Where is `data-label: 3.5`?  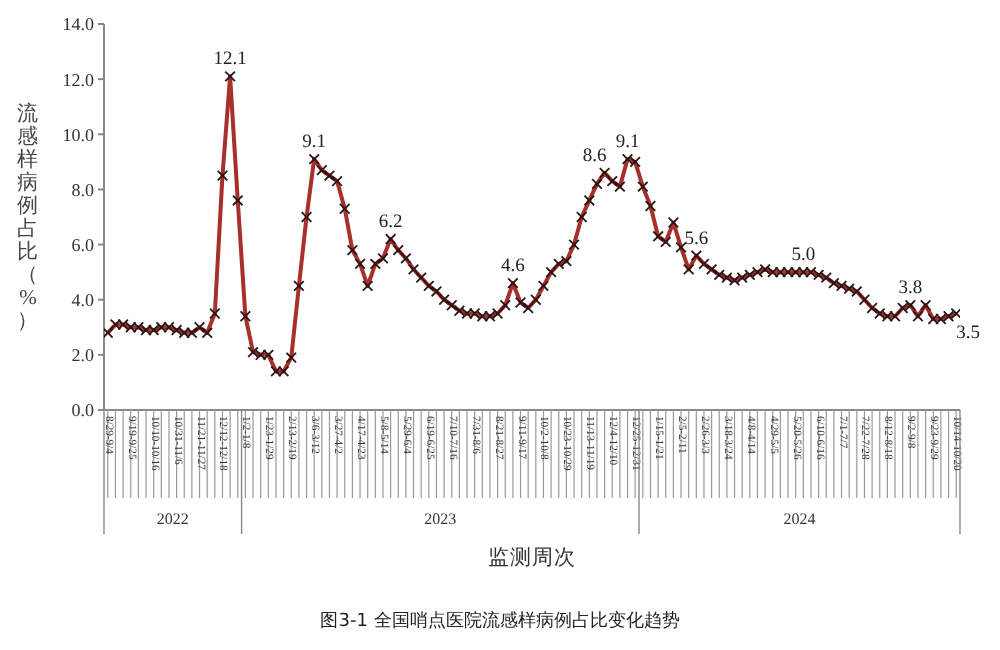 data-label: 3.5 is located at coordinates (968, 333).